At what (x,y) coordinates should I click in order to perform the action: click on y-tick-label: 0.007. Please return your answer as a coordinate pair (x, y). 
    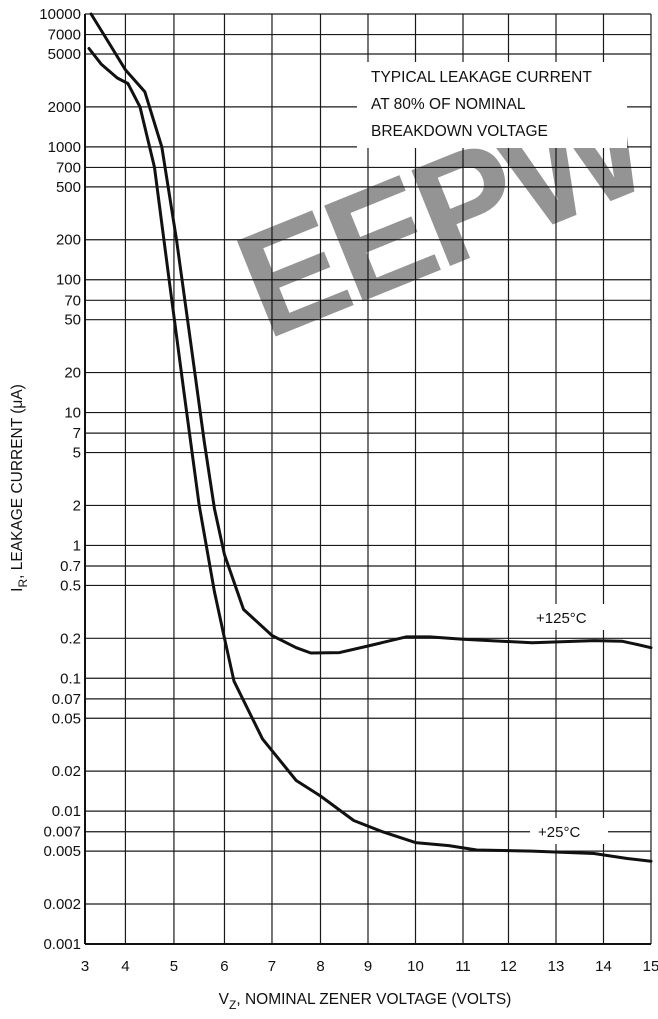
    Looking at the image, I should click on (62, 832).